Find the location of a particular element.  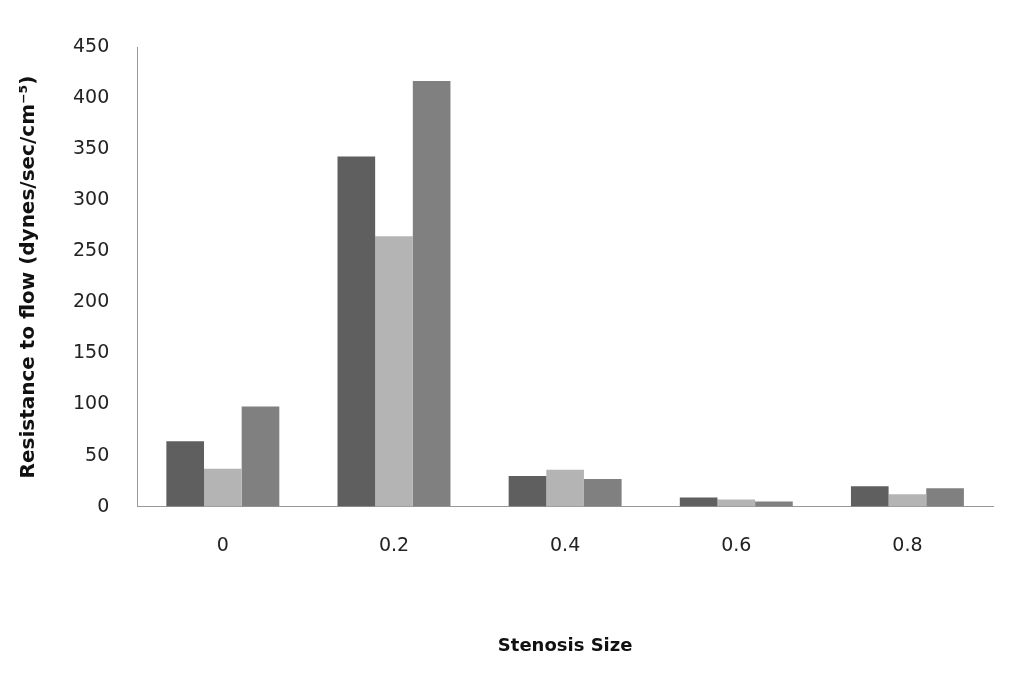

y-tick-label: 400 is located at coordinates (91, 96).